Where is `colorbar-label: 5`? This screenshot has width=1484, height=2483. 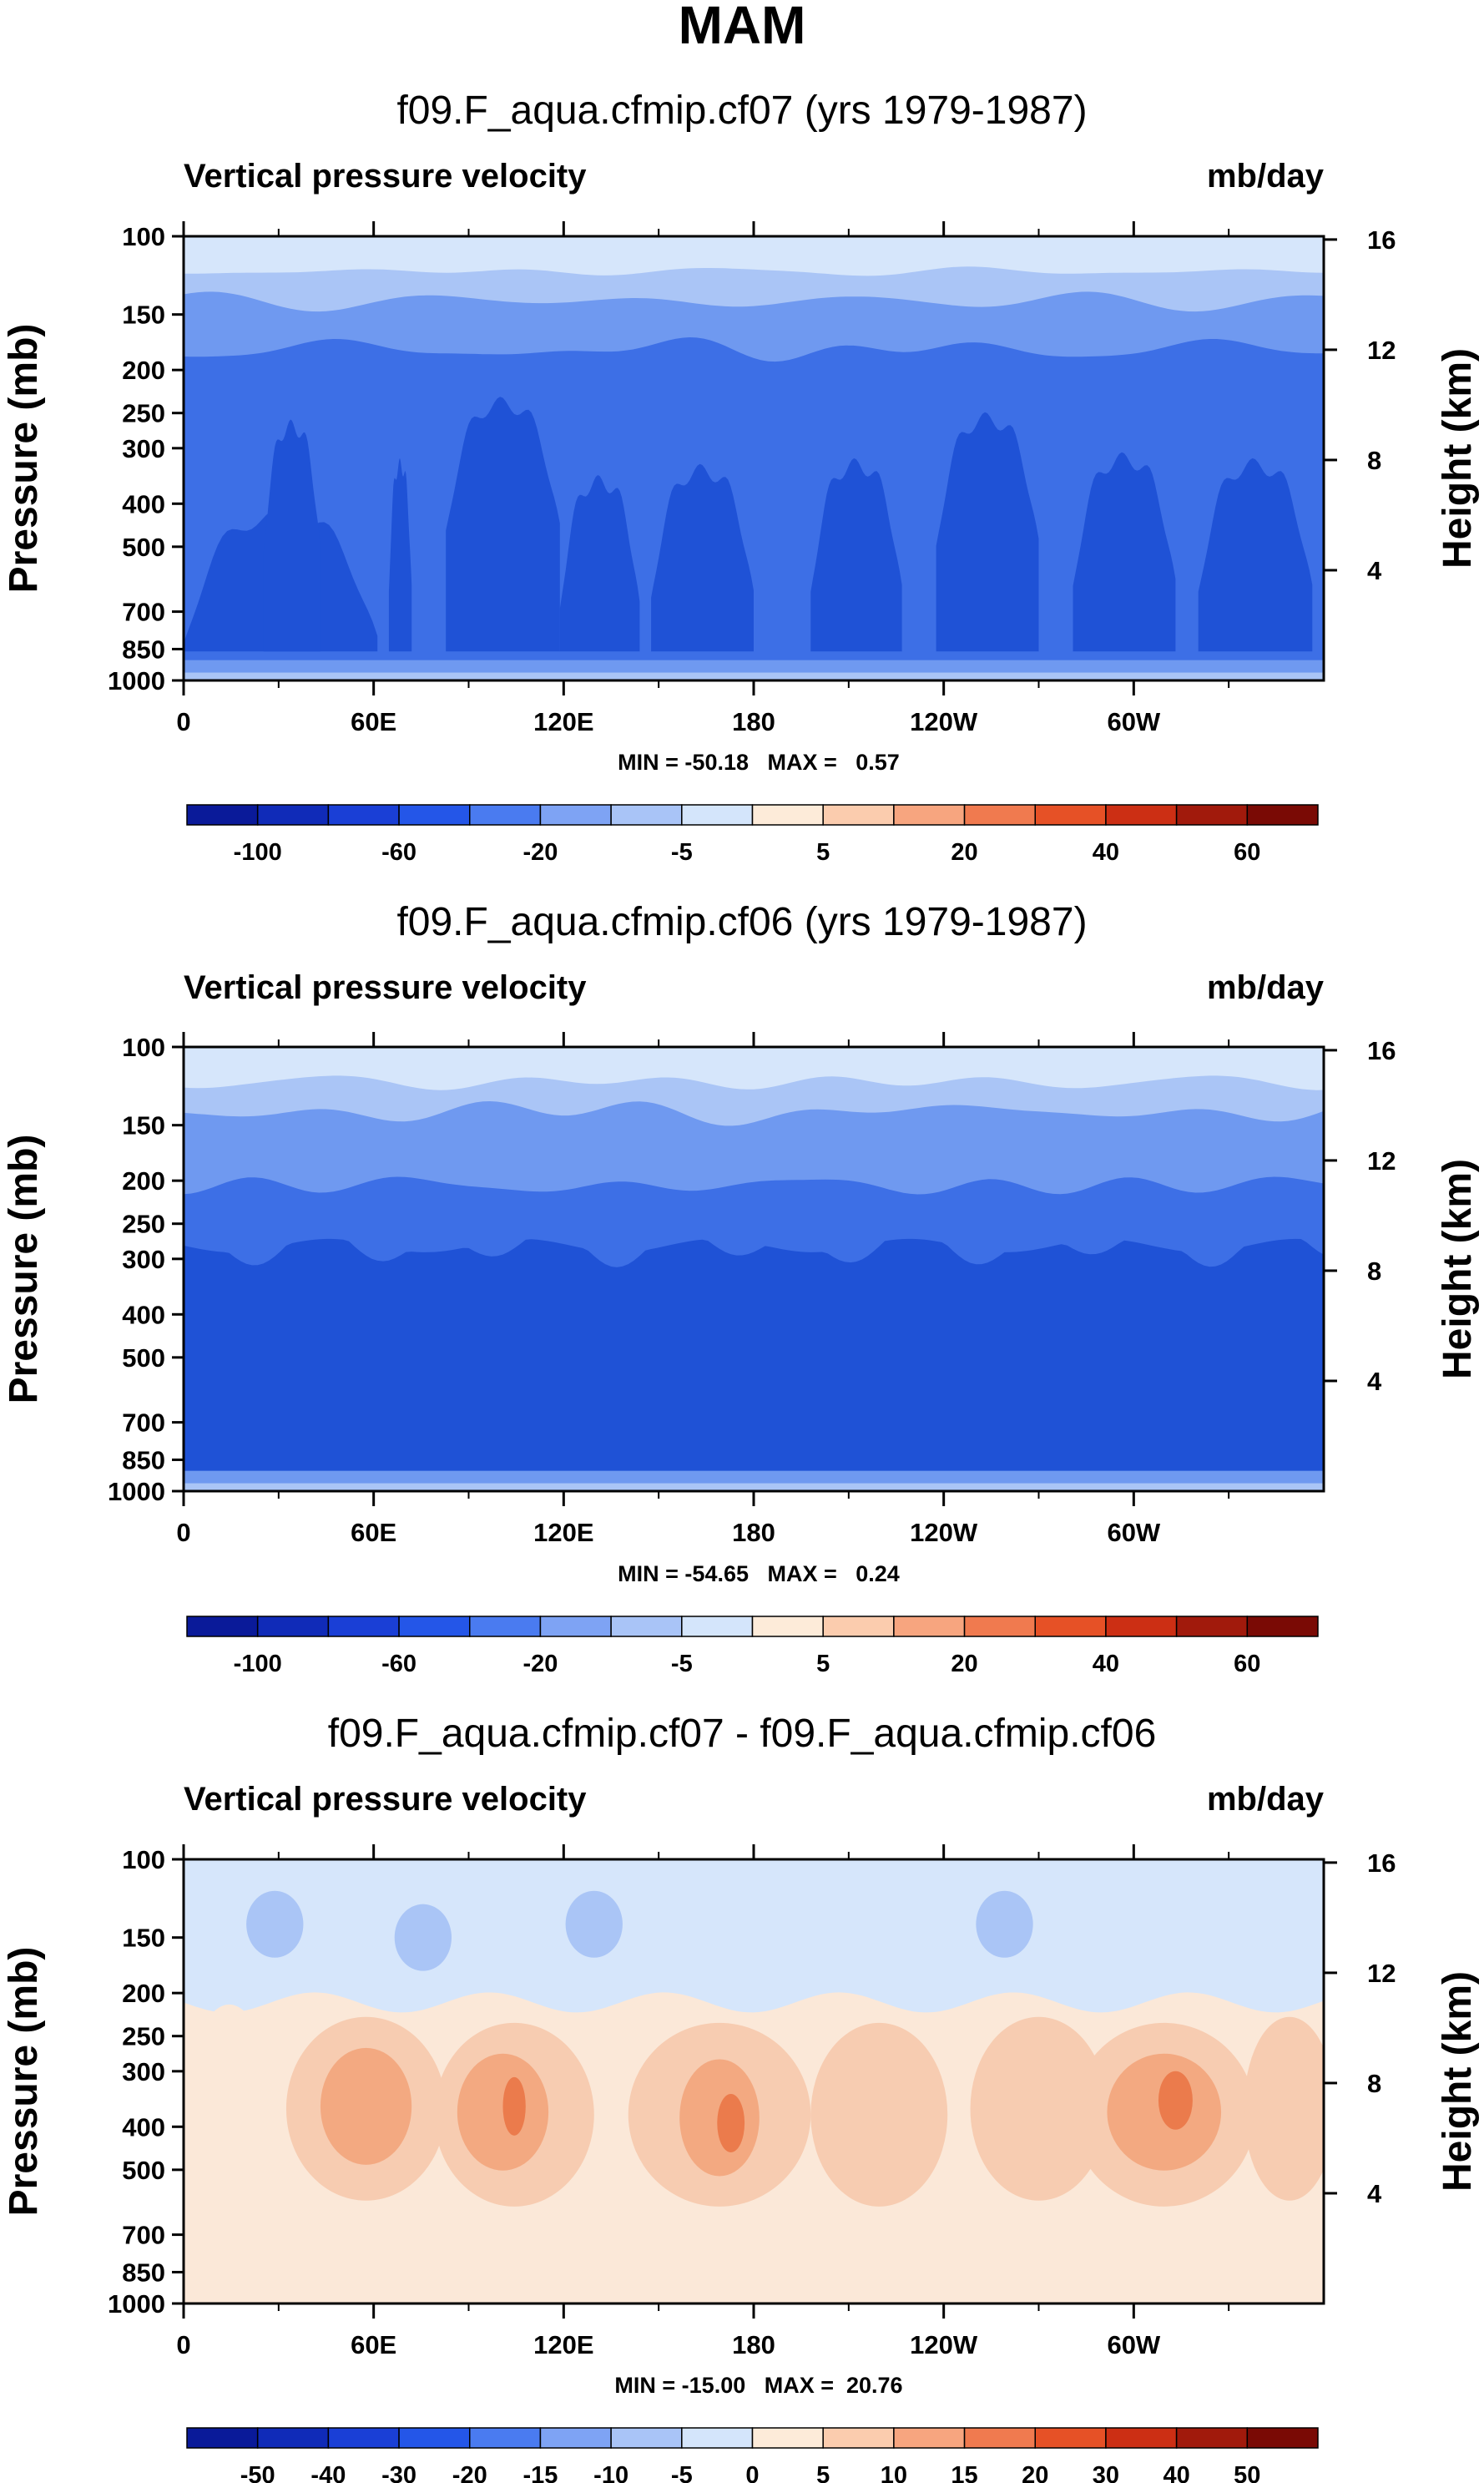 colorbar-label: 5 is located at coordinates (823, 1664).